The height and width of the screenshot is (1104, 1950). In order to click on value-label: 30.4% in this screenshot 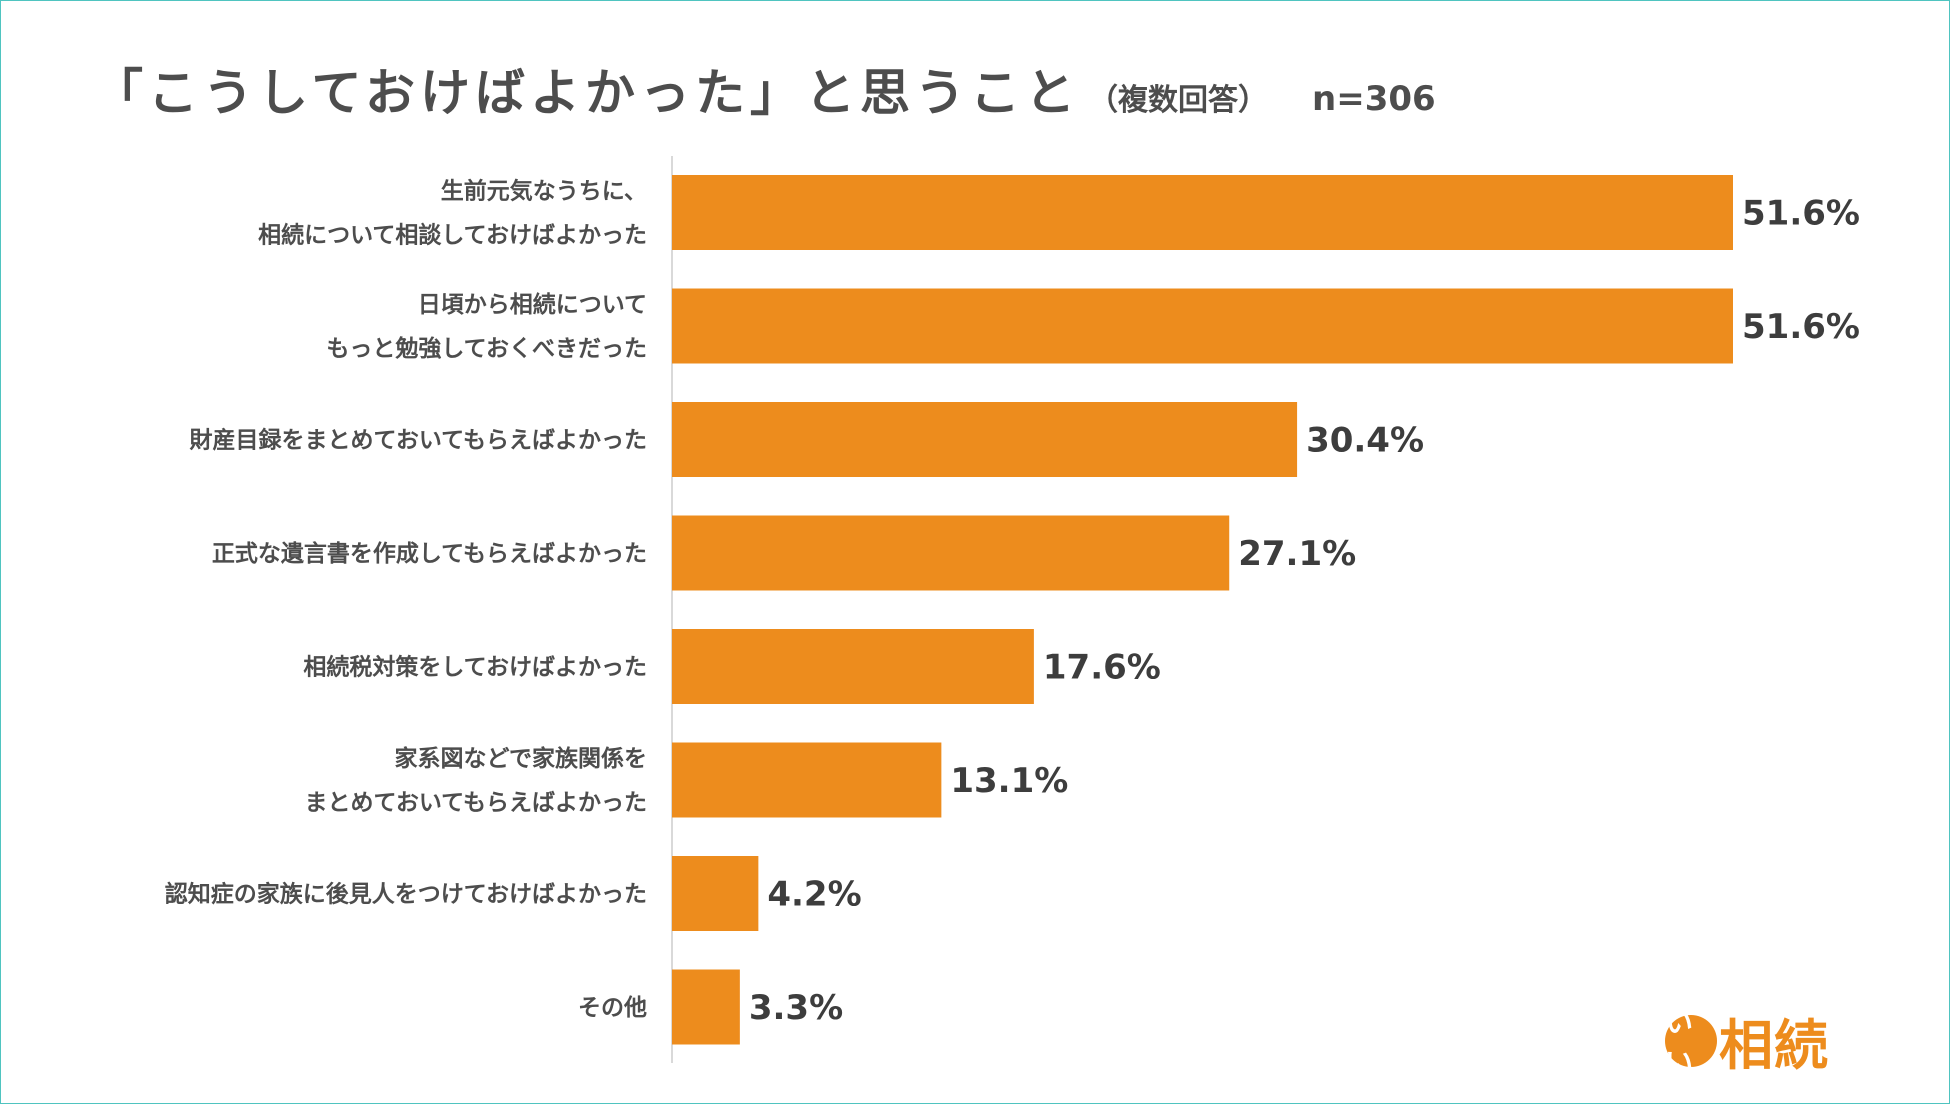, I will do `click(1365, 441)`.